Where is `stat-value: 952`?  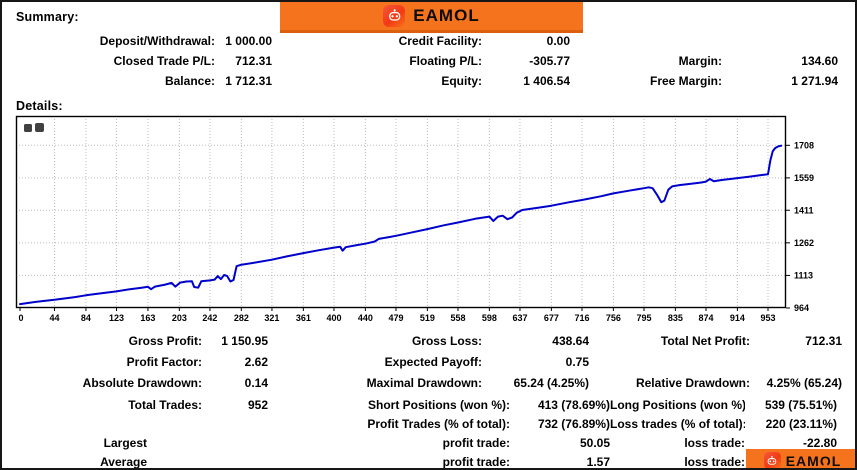
stat-value: 952 is located at coordinates (257, 405).